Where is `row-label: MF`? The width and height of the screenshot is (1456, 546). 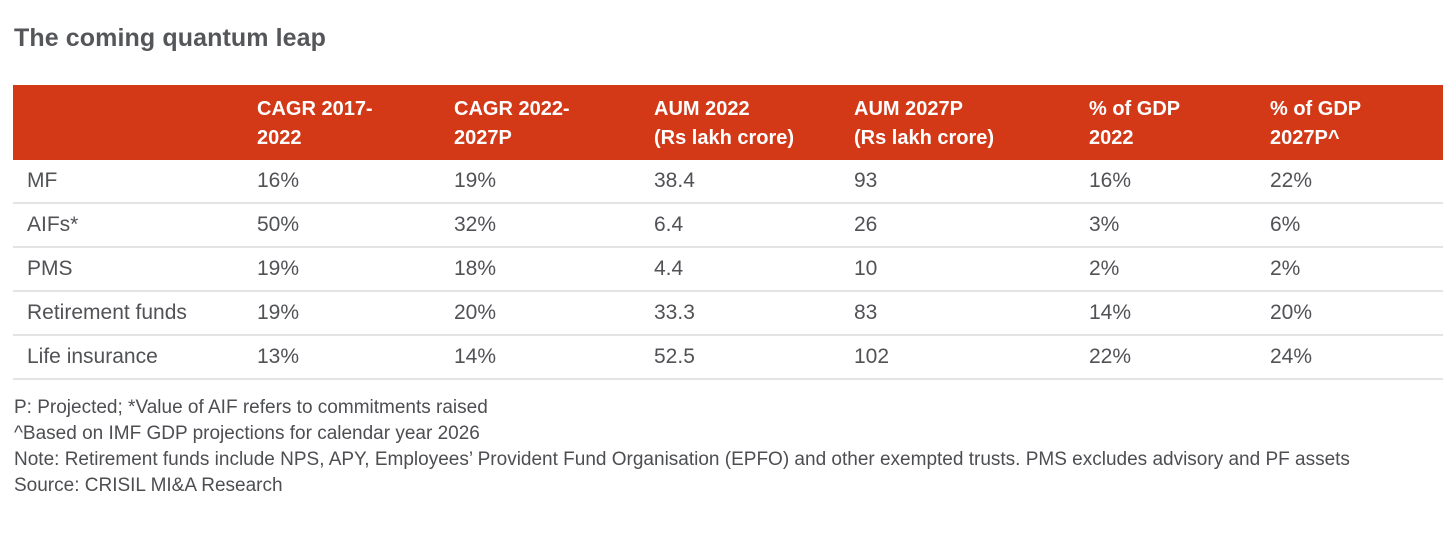 row-label: MF is located at coordinates (42, 180).